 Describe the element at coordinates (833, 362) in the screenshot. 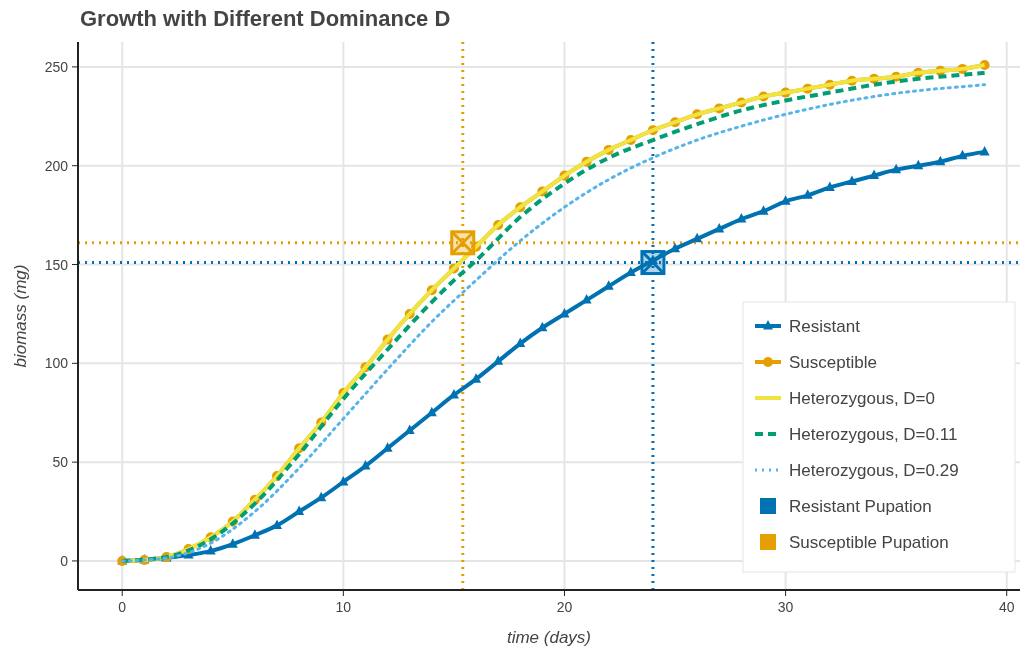

I see `legend-label: Susceptible` at that location.